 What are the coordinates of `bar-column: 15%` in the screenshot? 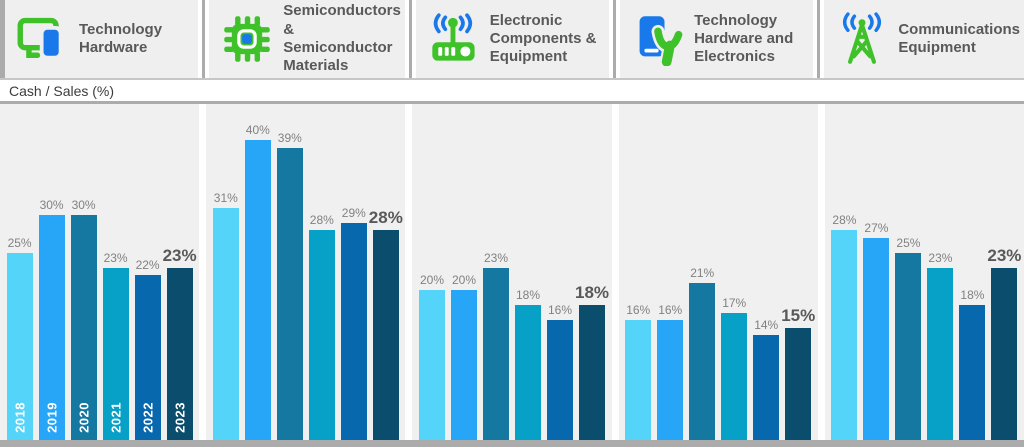 It's located at (798, 272).